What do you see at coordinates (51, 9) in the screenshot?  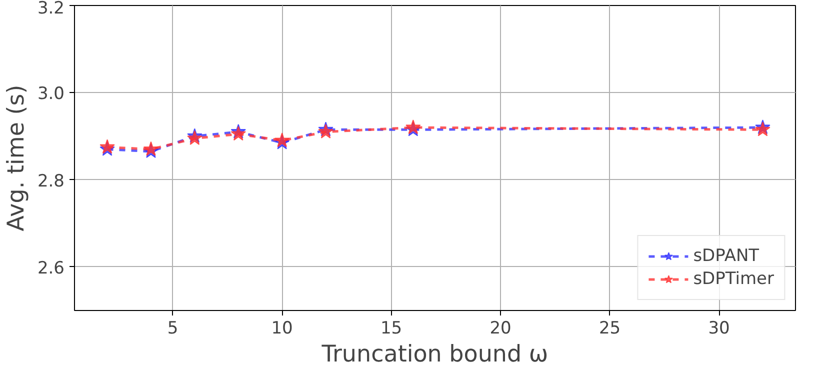 I see `y-tick-label: 3.2` at bounding box center [51, 9].